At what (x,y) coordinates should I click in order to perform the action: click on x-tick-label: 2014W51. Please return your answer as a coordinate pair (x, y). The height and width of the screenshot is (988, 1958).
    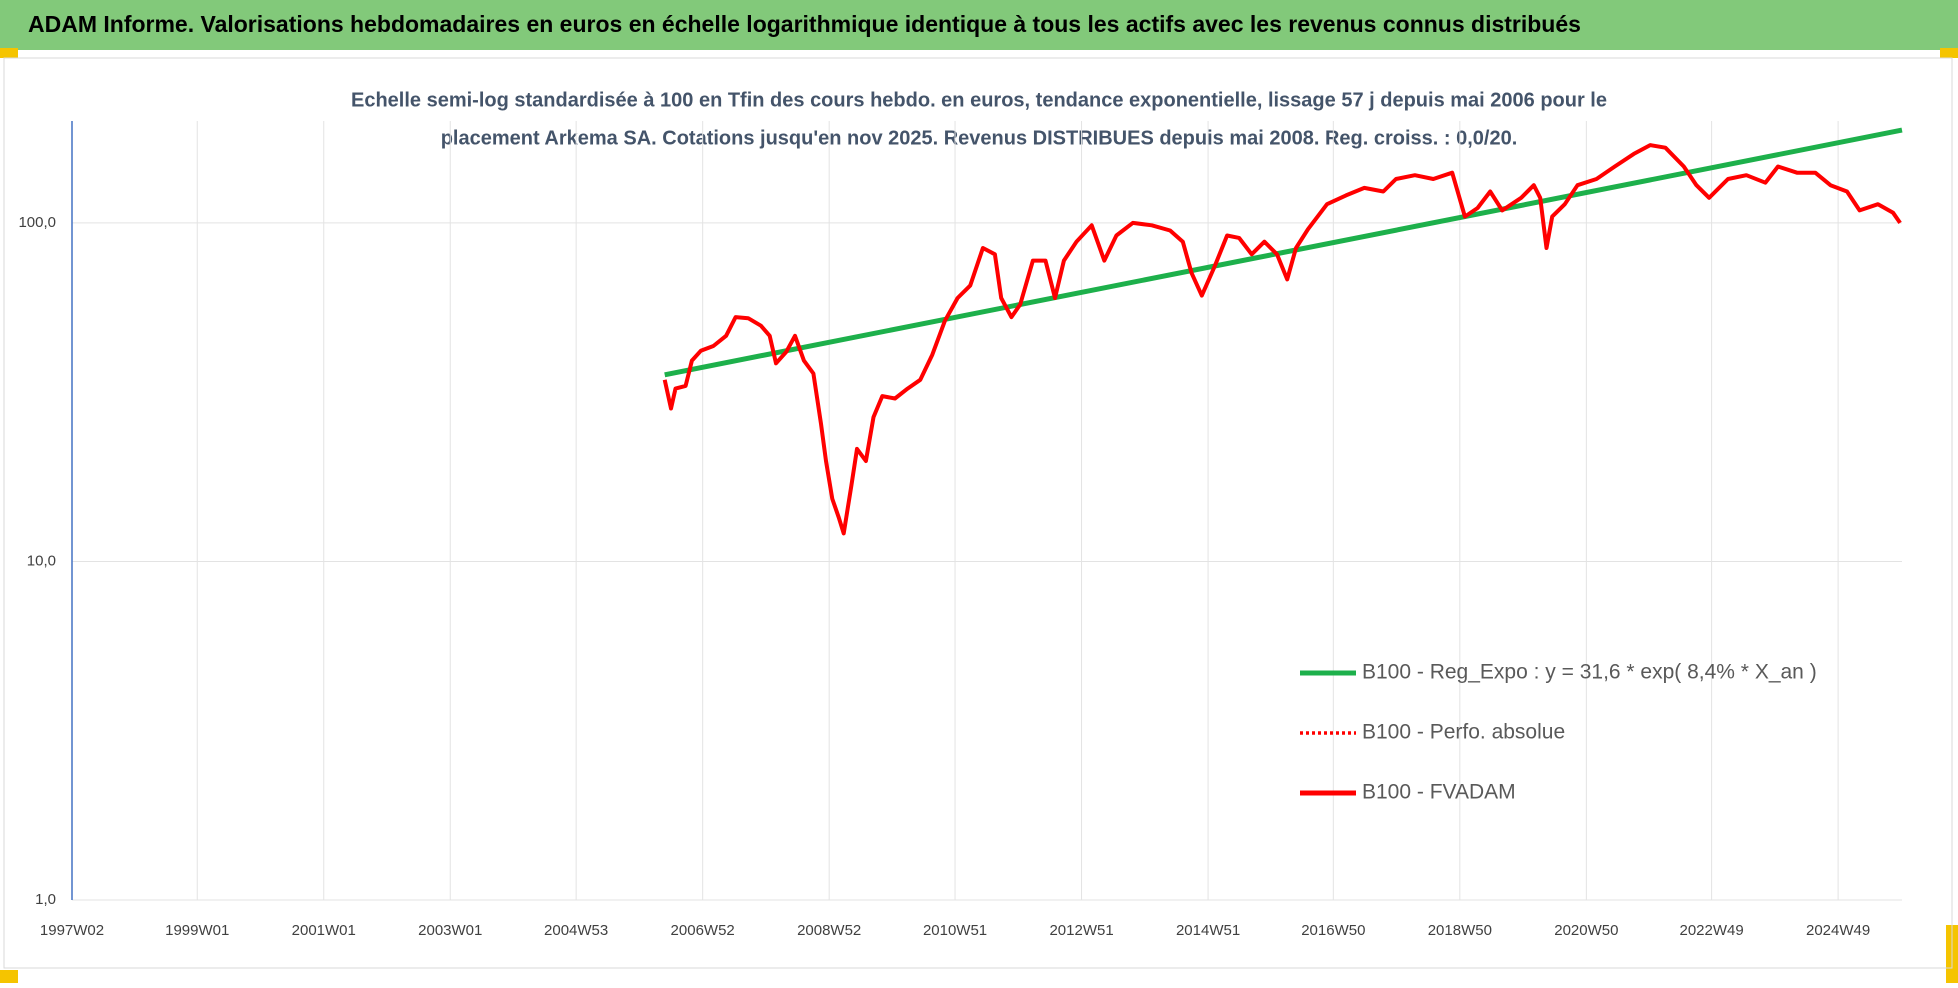
    Looking at the image, I should click on (1208, 930).